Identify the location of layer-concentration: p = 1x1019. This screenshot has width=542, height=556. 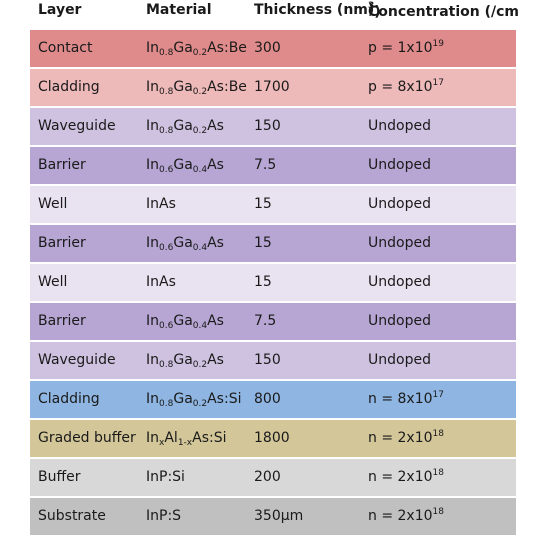
(406, 48).